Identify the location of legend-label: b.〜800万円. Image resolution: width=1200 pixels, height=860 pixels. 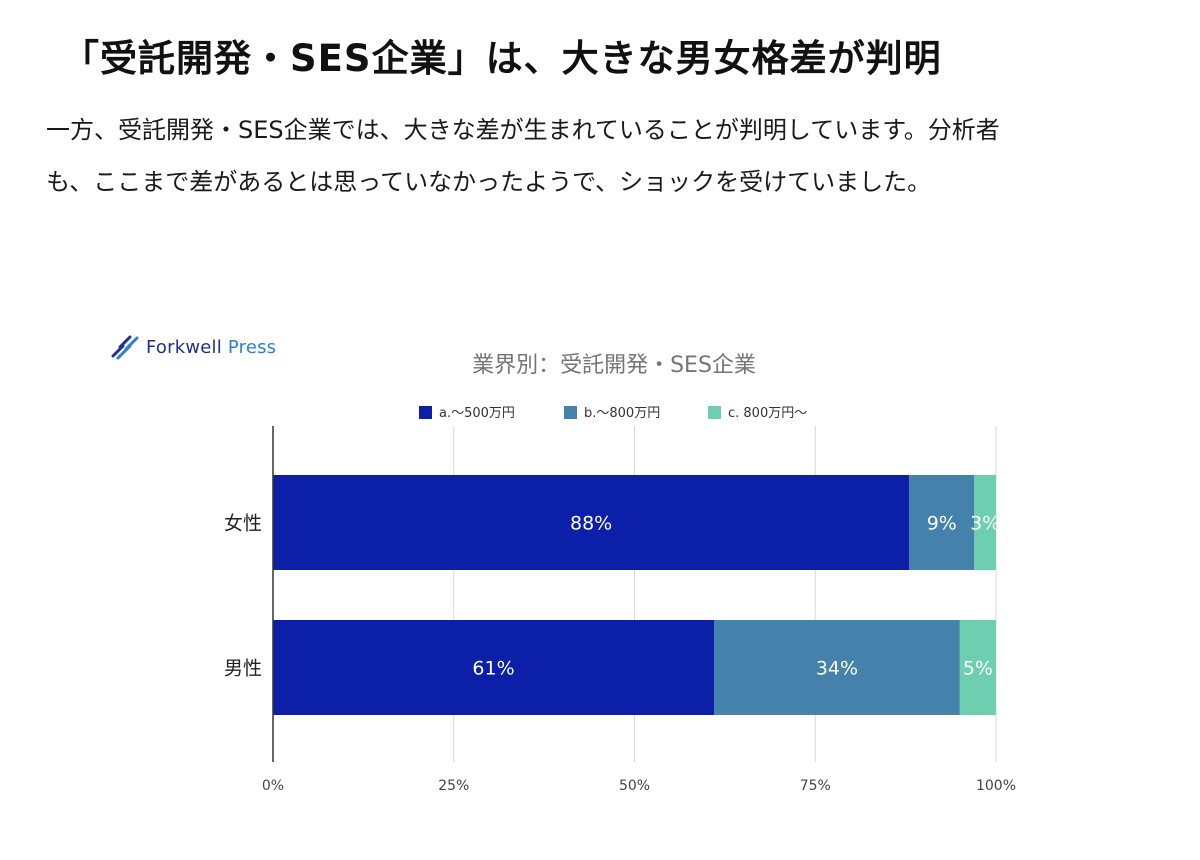
(622, 413).